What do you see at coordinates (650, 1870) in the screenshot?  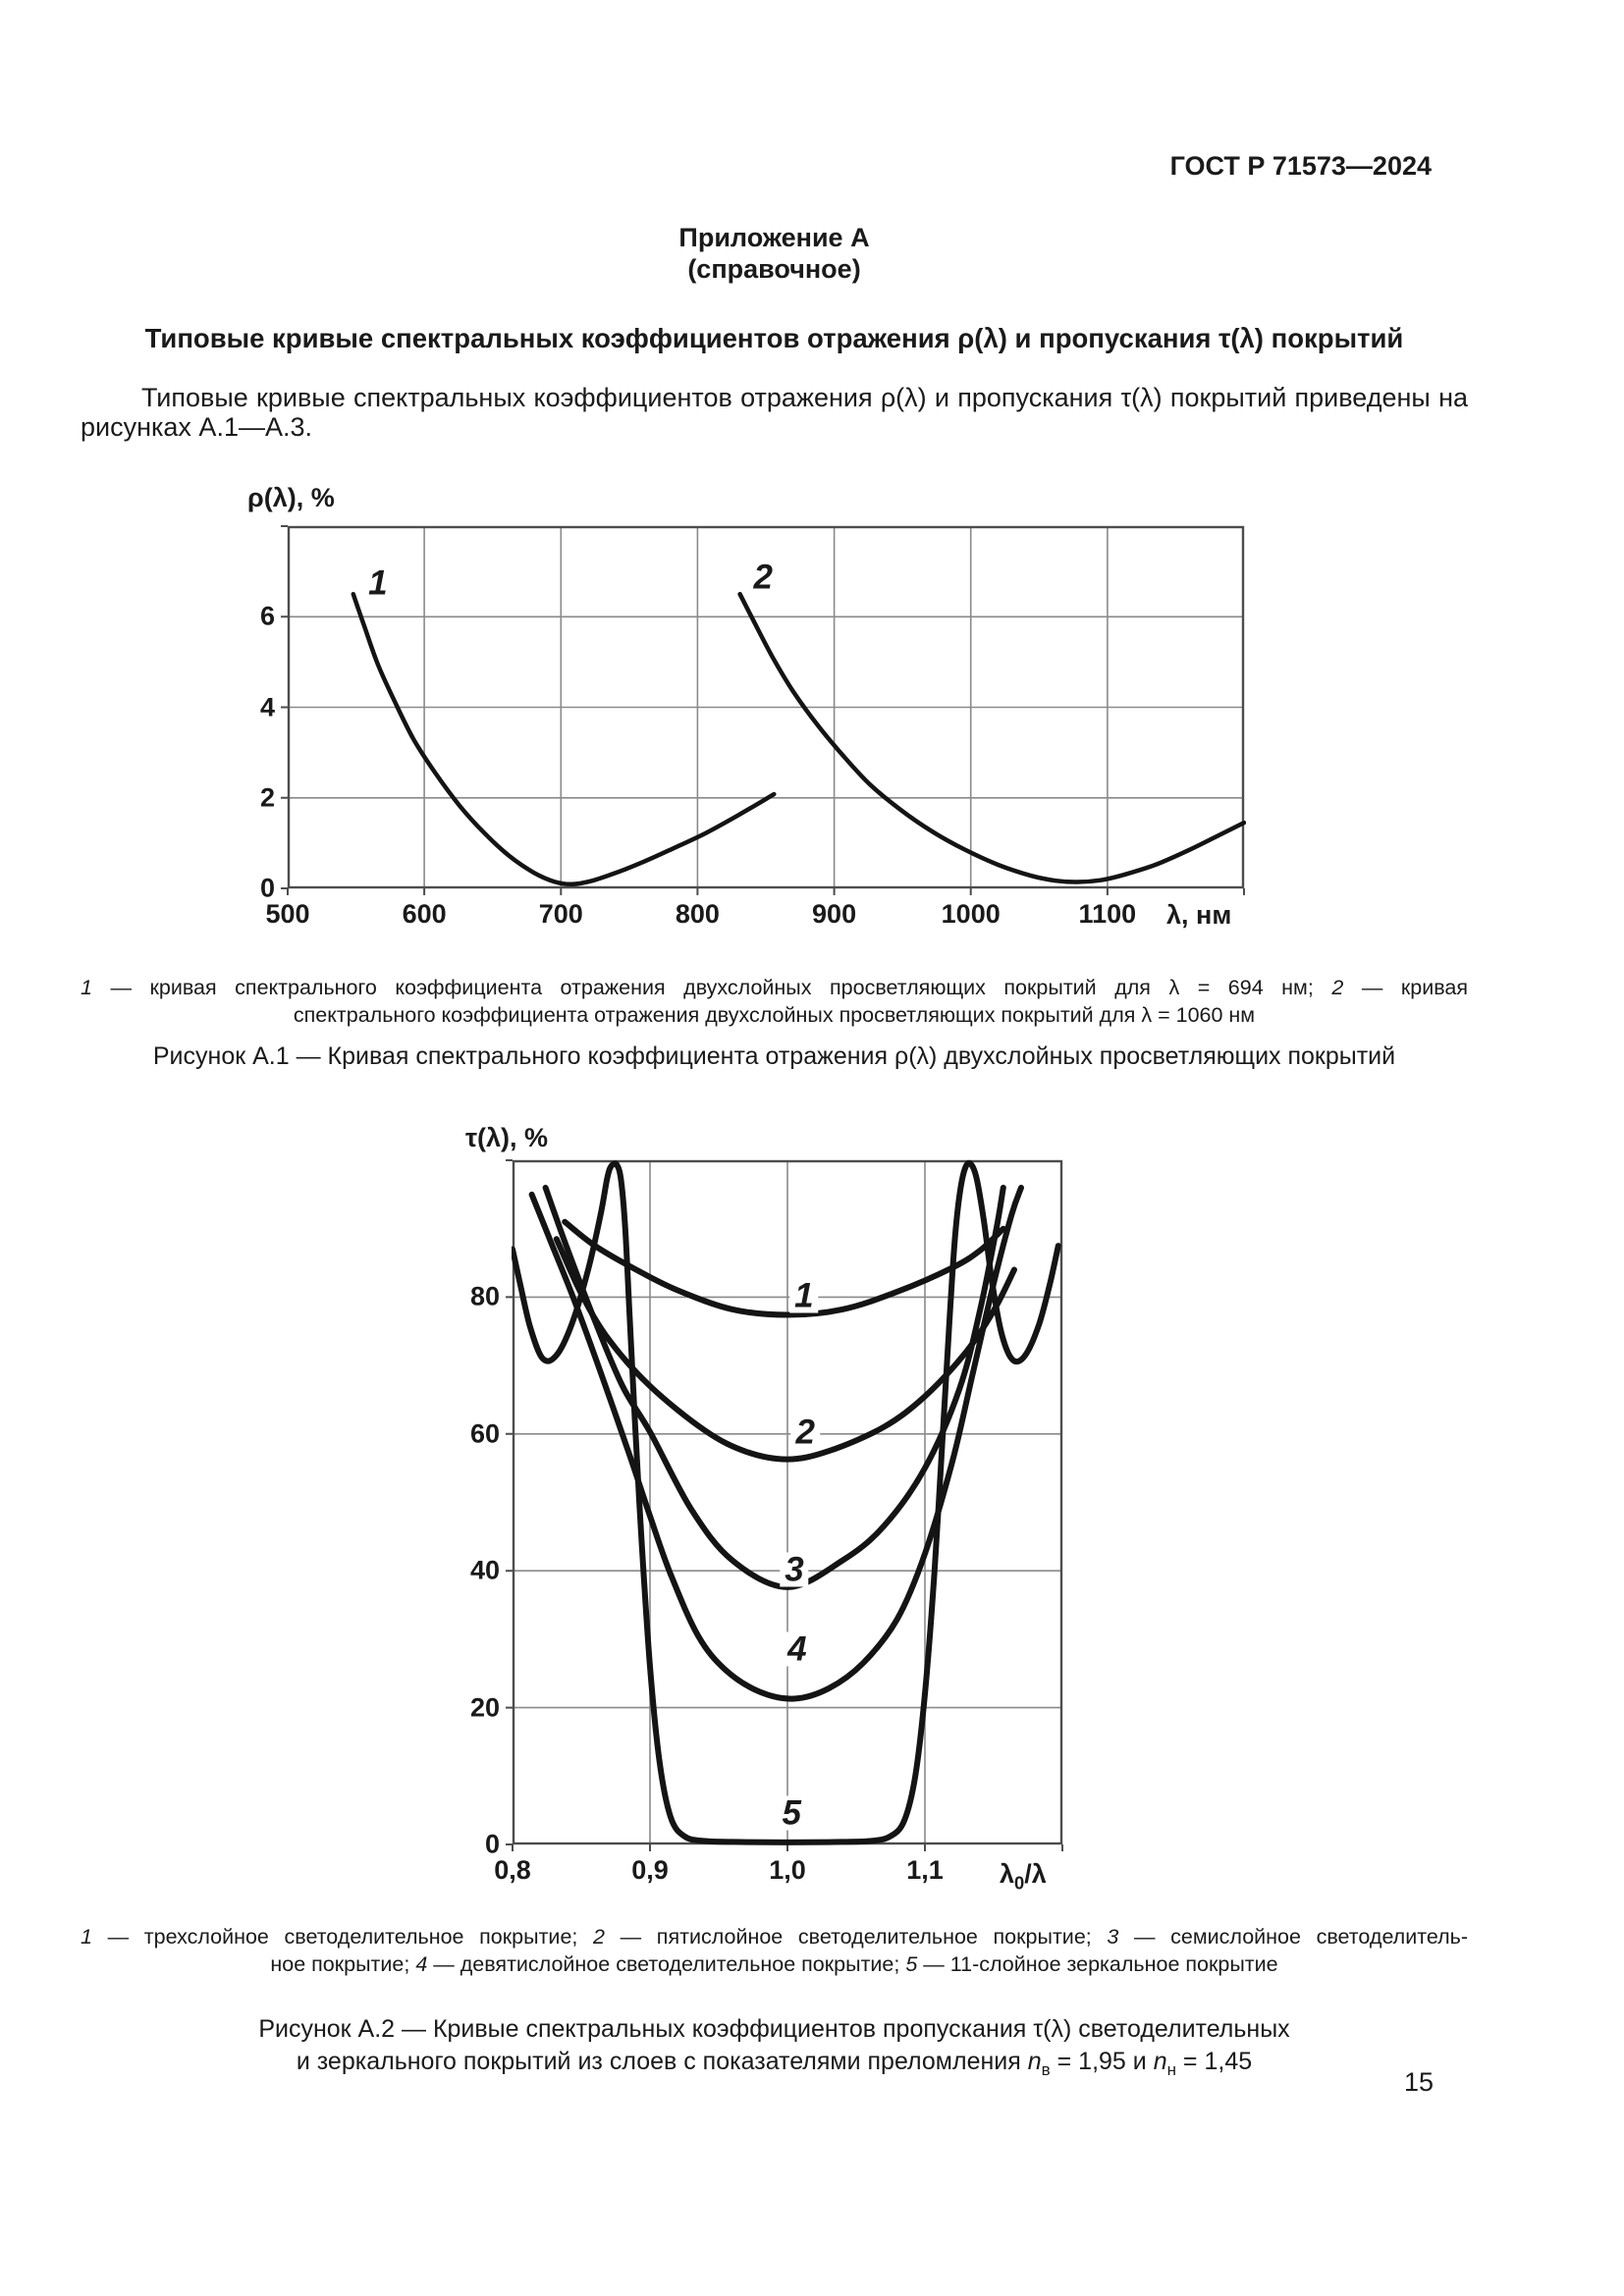 I see `x-tick-label: 0,9` at bounding box center [650, 1870].